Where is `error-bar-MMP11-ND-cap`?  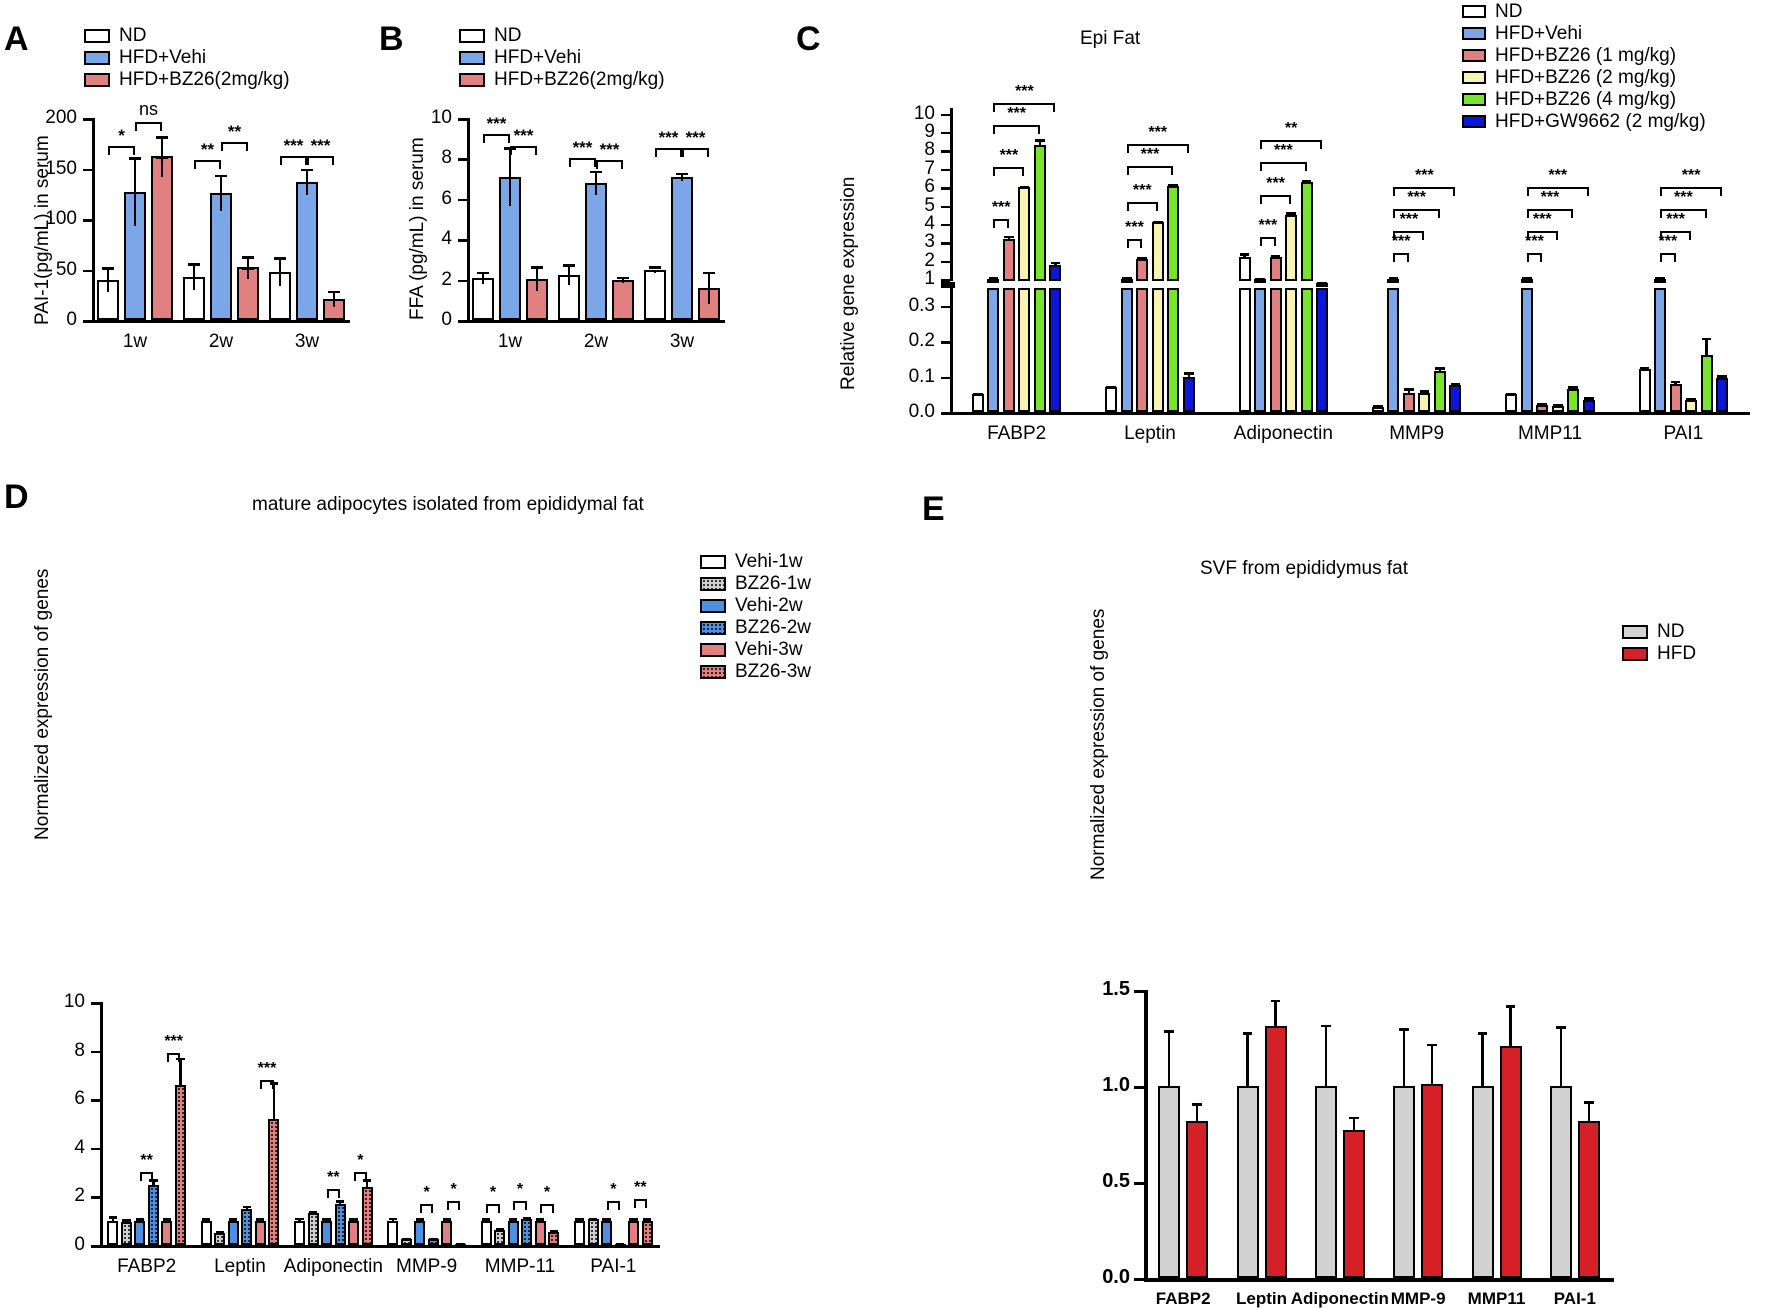 error-bar-MMP11-ND-cap is located at coordinates (1511, 394).